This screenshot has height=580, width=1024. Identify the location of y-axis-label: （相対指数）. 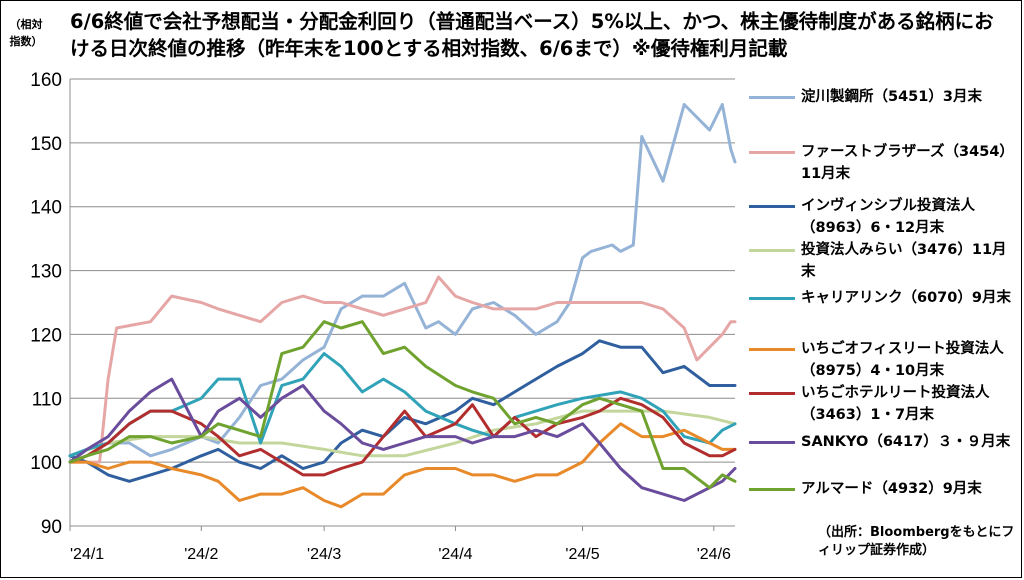
(26, 33).